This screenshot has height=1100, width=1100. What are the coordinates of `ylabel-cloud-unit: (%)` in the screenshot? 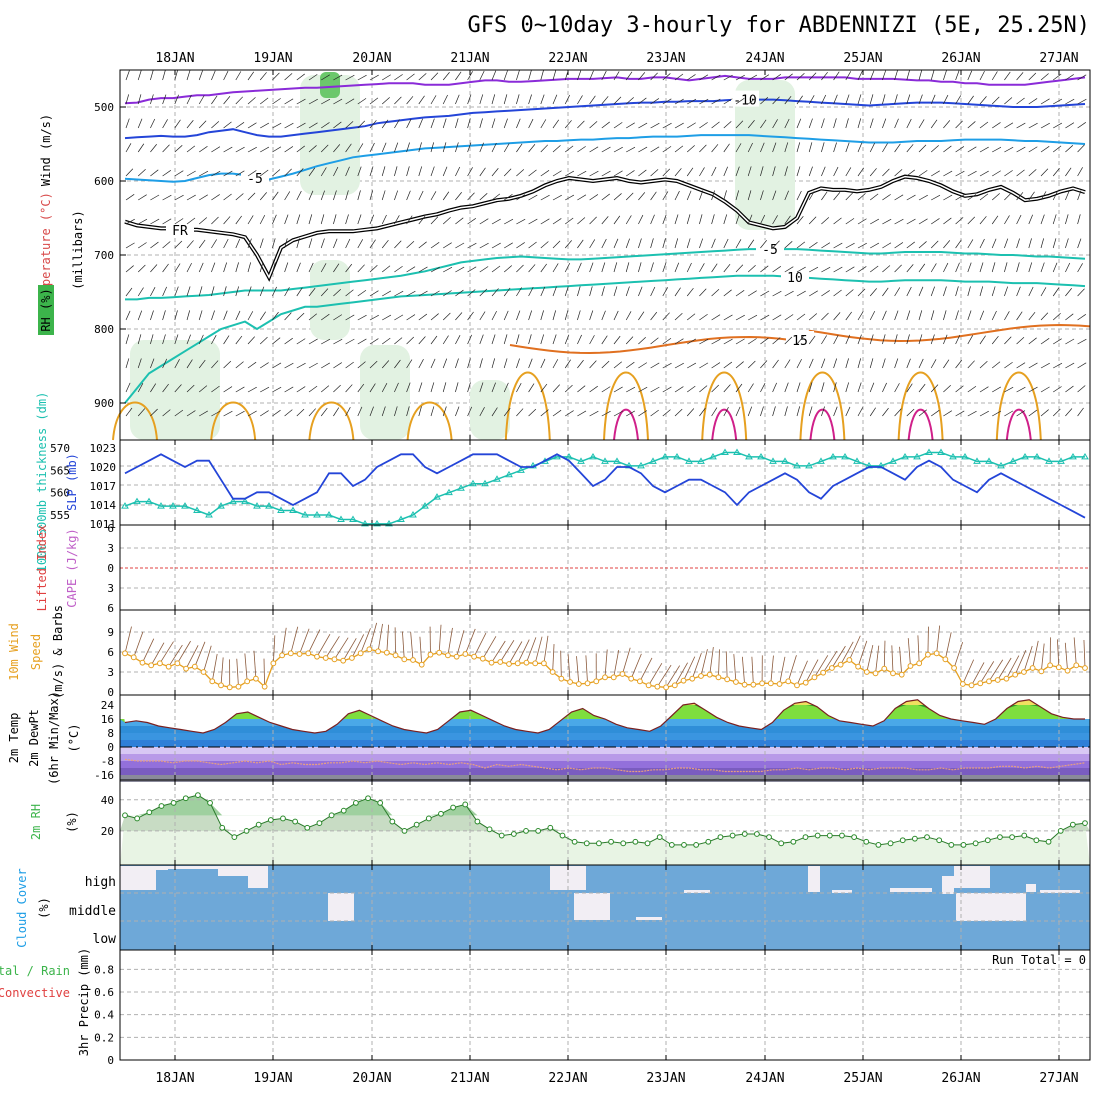 It's located at (44, 908).